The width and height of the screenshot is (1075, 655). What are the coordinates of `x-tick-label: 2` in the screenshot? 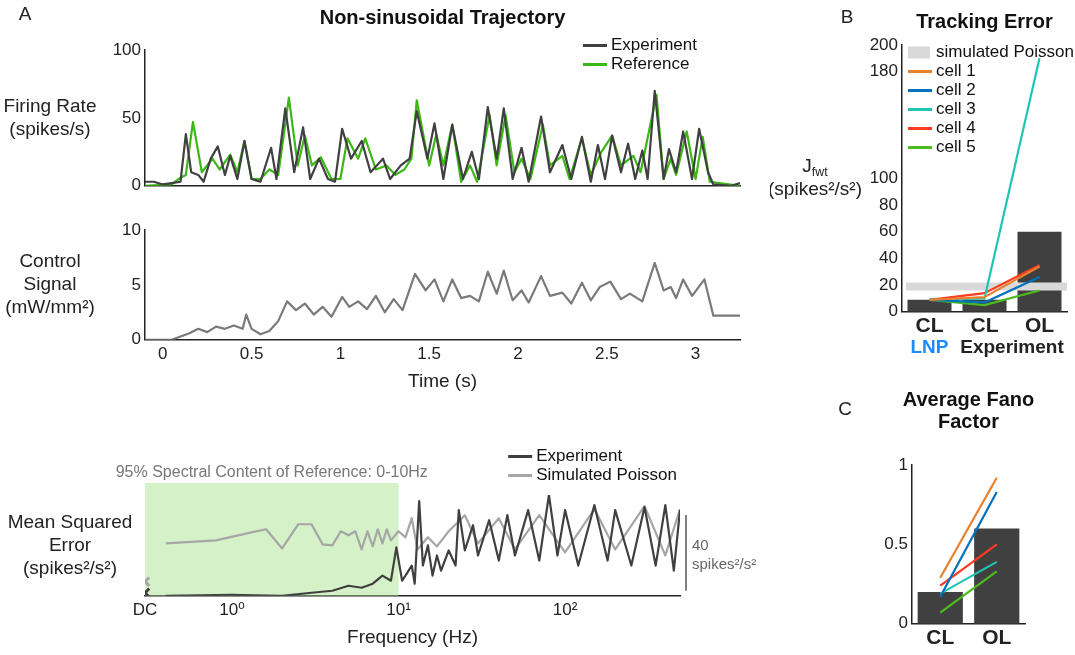 It's located at (518, 353).